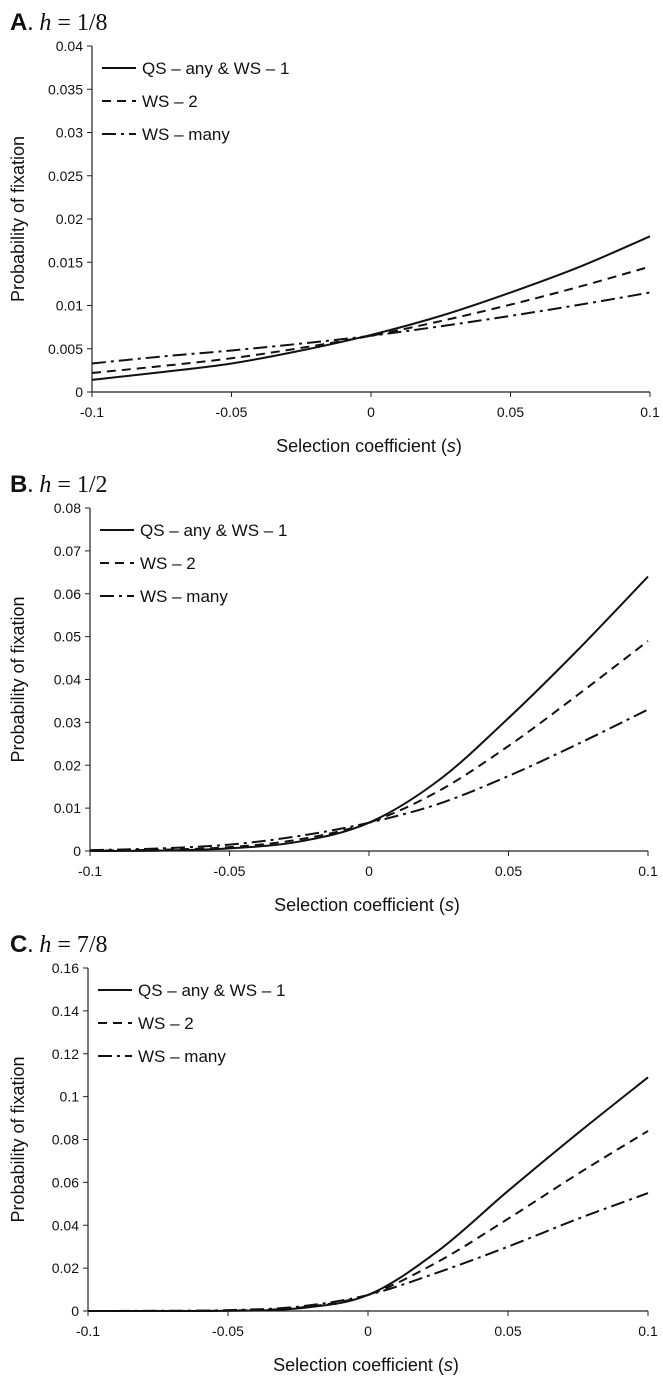 The width and height of the screenshot is (663, 1379). I want to click on panel-letter: A, so click(18, 22).